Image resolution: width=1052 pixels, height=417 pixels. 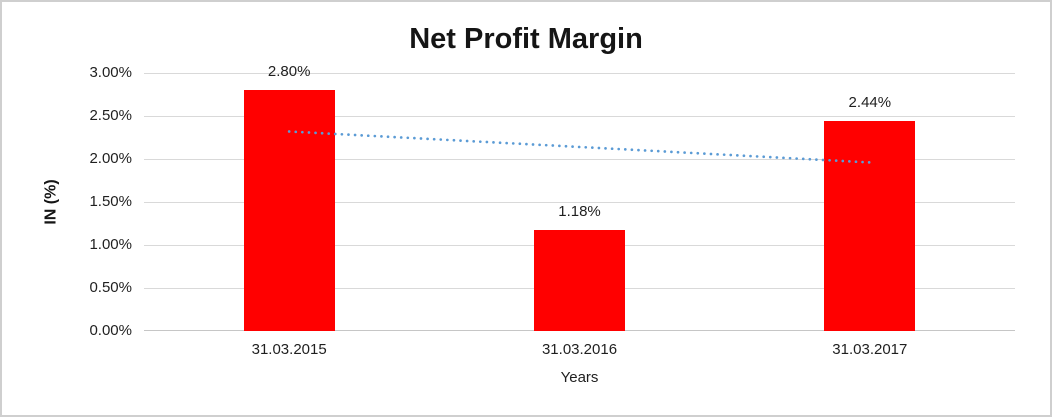 What do you see at coordinates (110, 244) in the screenshot?
I see `y-tick-label: 1.00%` at bounding box center [110, 244].